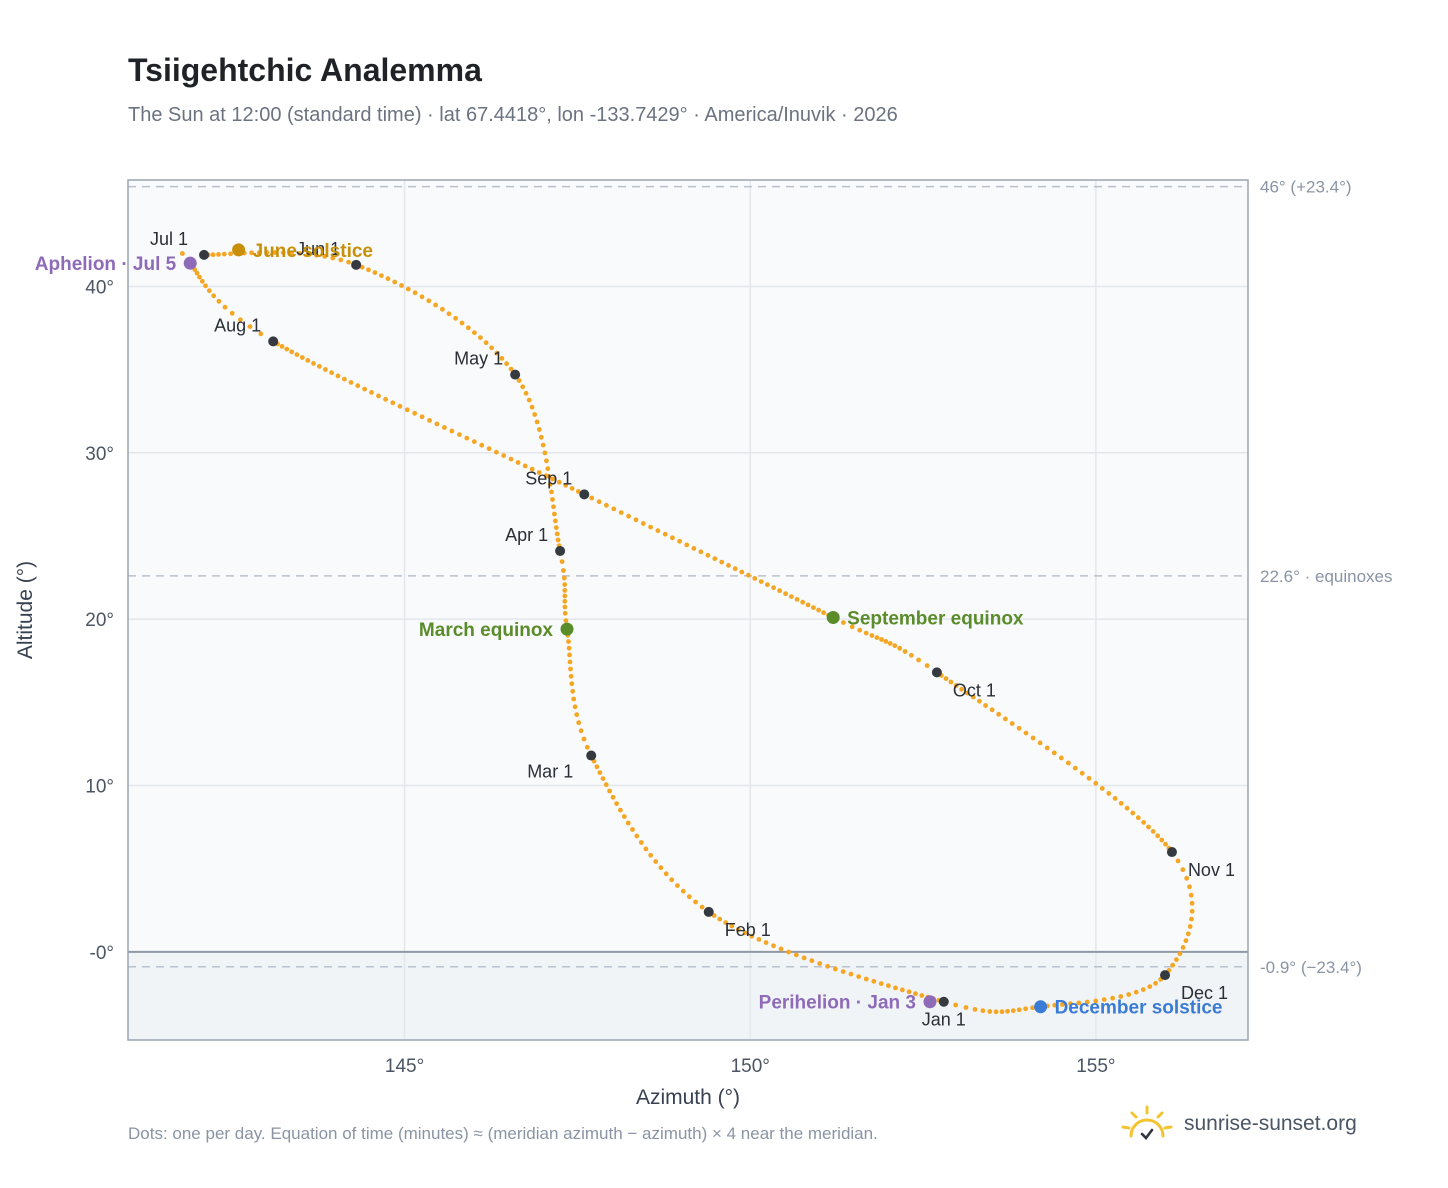  I want to click on brand: sunrise-sunset.org, so click(1238, 1124).